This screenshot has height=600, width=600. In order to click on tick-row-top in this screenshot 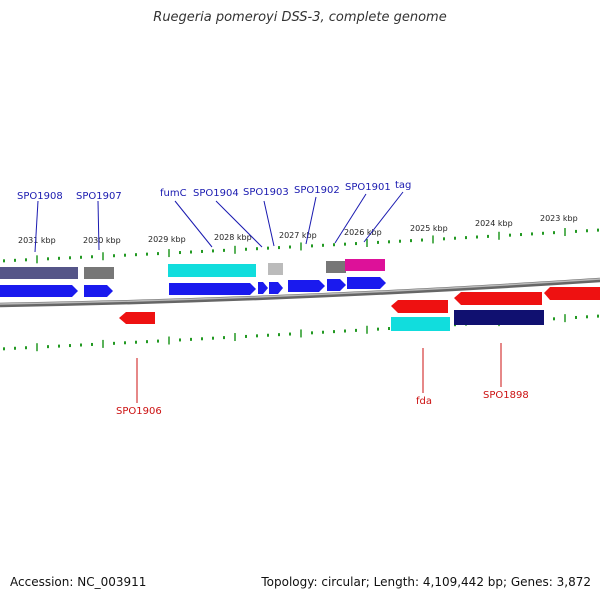, I will do `click(301, 246)`.